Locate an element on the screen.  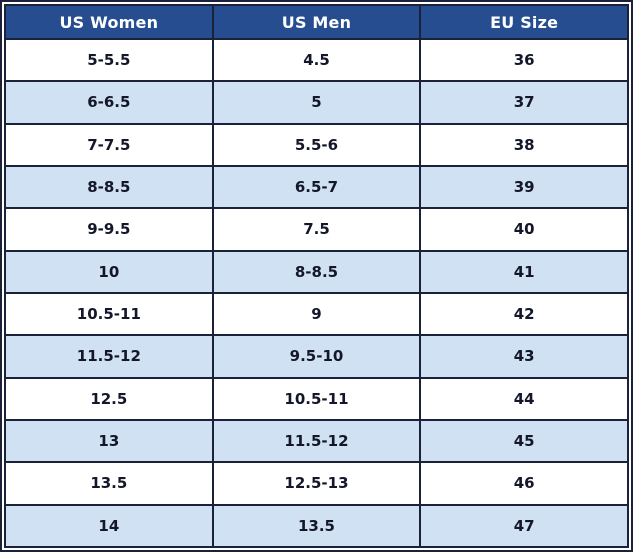
table-row: 13 11.5-12 45 is located at coordinates (316, 441).